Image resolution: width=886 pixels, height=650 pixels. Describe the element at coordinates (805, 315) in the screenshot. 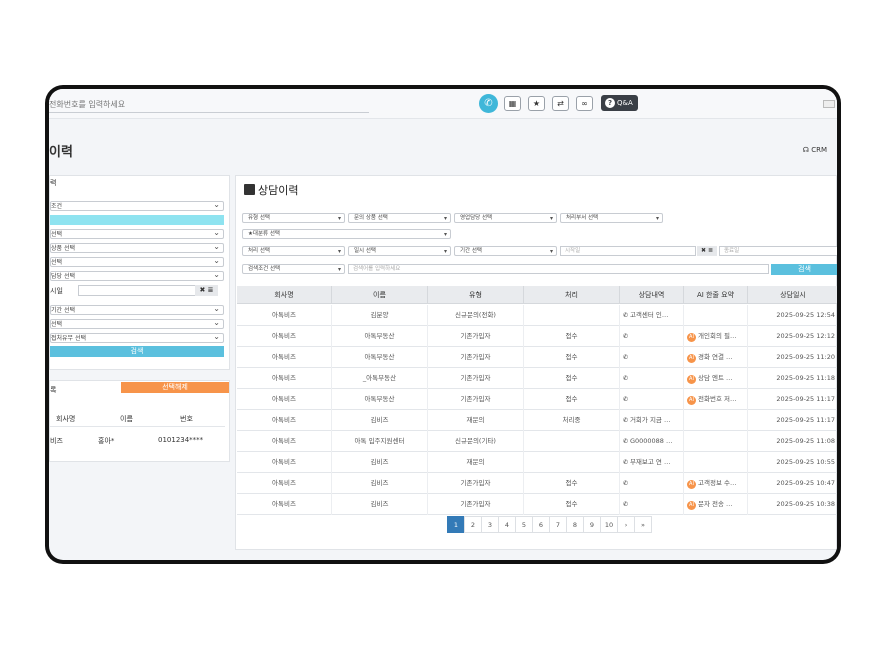

I see `cell-text: 2025-09-25 12:54` at that location.